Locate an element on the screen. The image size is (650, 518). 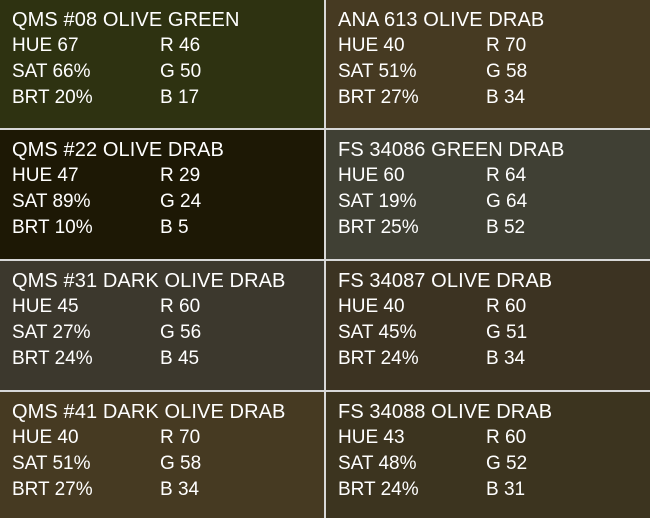
swatch-b-value: B 45 is located at coordinates (180, 358).